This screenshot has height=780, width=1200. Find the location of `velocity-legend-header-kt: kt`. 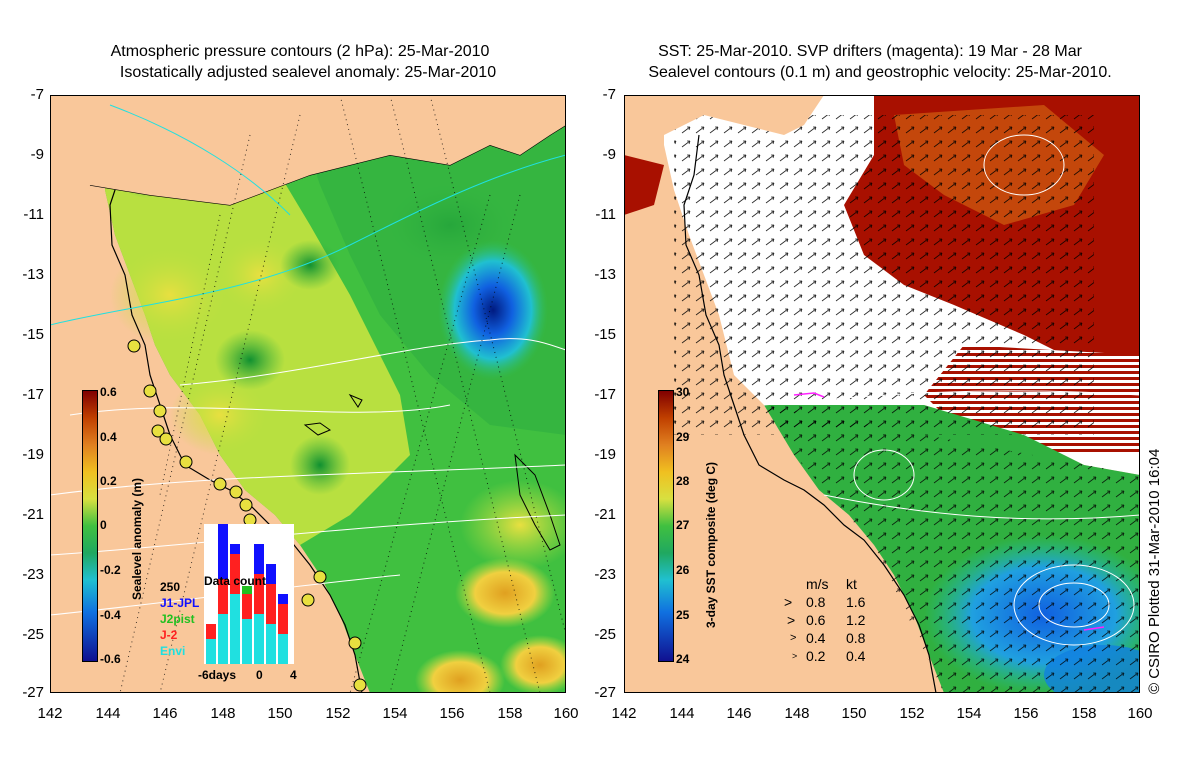

velocity-legend-header-kt: kt is located at coordinates (851, 584).